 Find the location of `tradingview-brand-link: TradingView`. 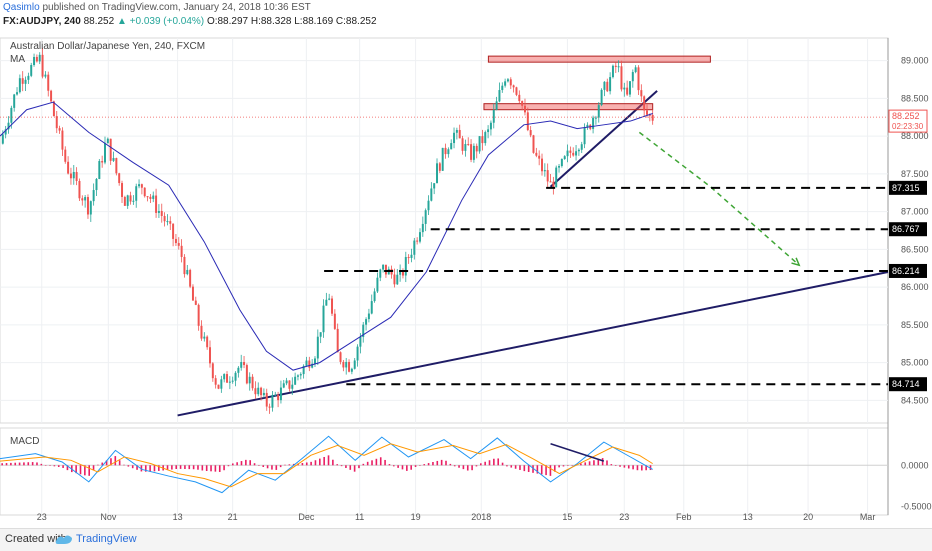

tradingview-brand-link: TradingView is located at coordinates (106, 539).